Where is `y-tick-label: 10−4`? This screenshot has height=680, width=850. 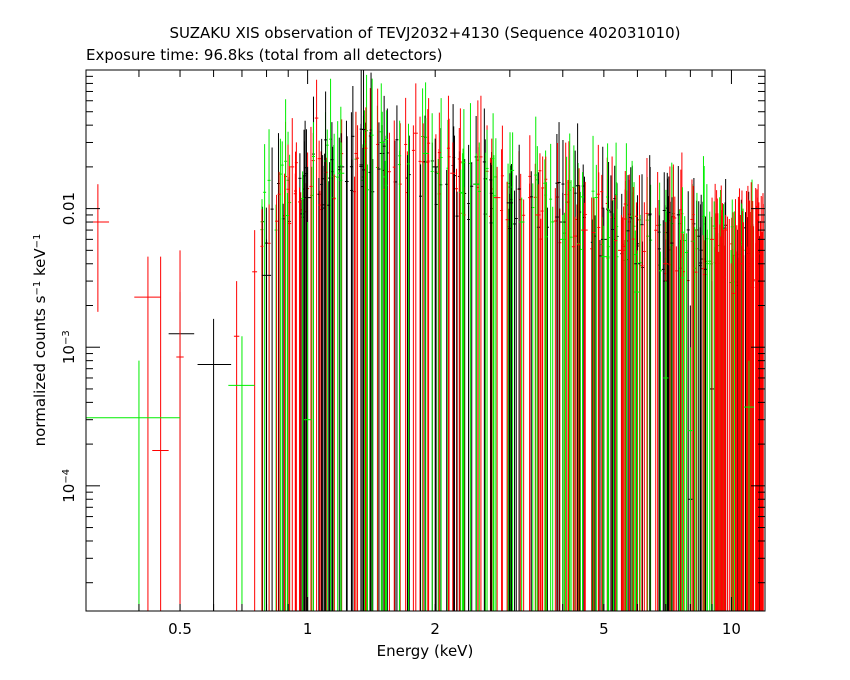
y-tick-label: 10−4 is located at coordinates (69, 486).